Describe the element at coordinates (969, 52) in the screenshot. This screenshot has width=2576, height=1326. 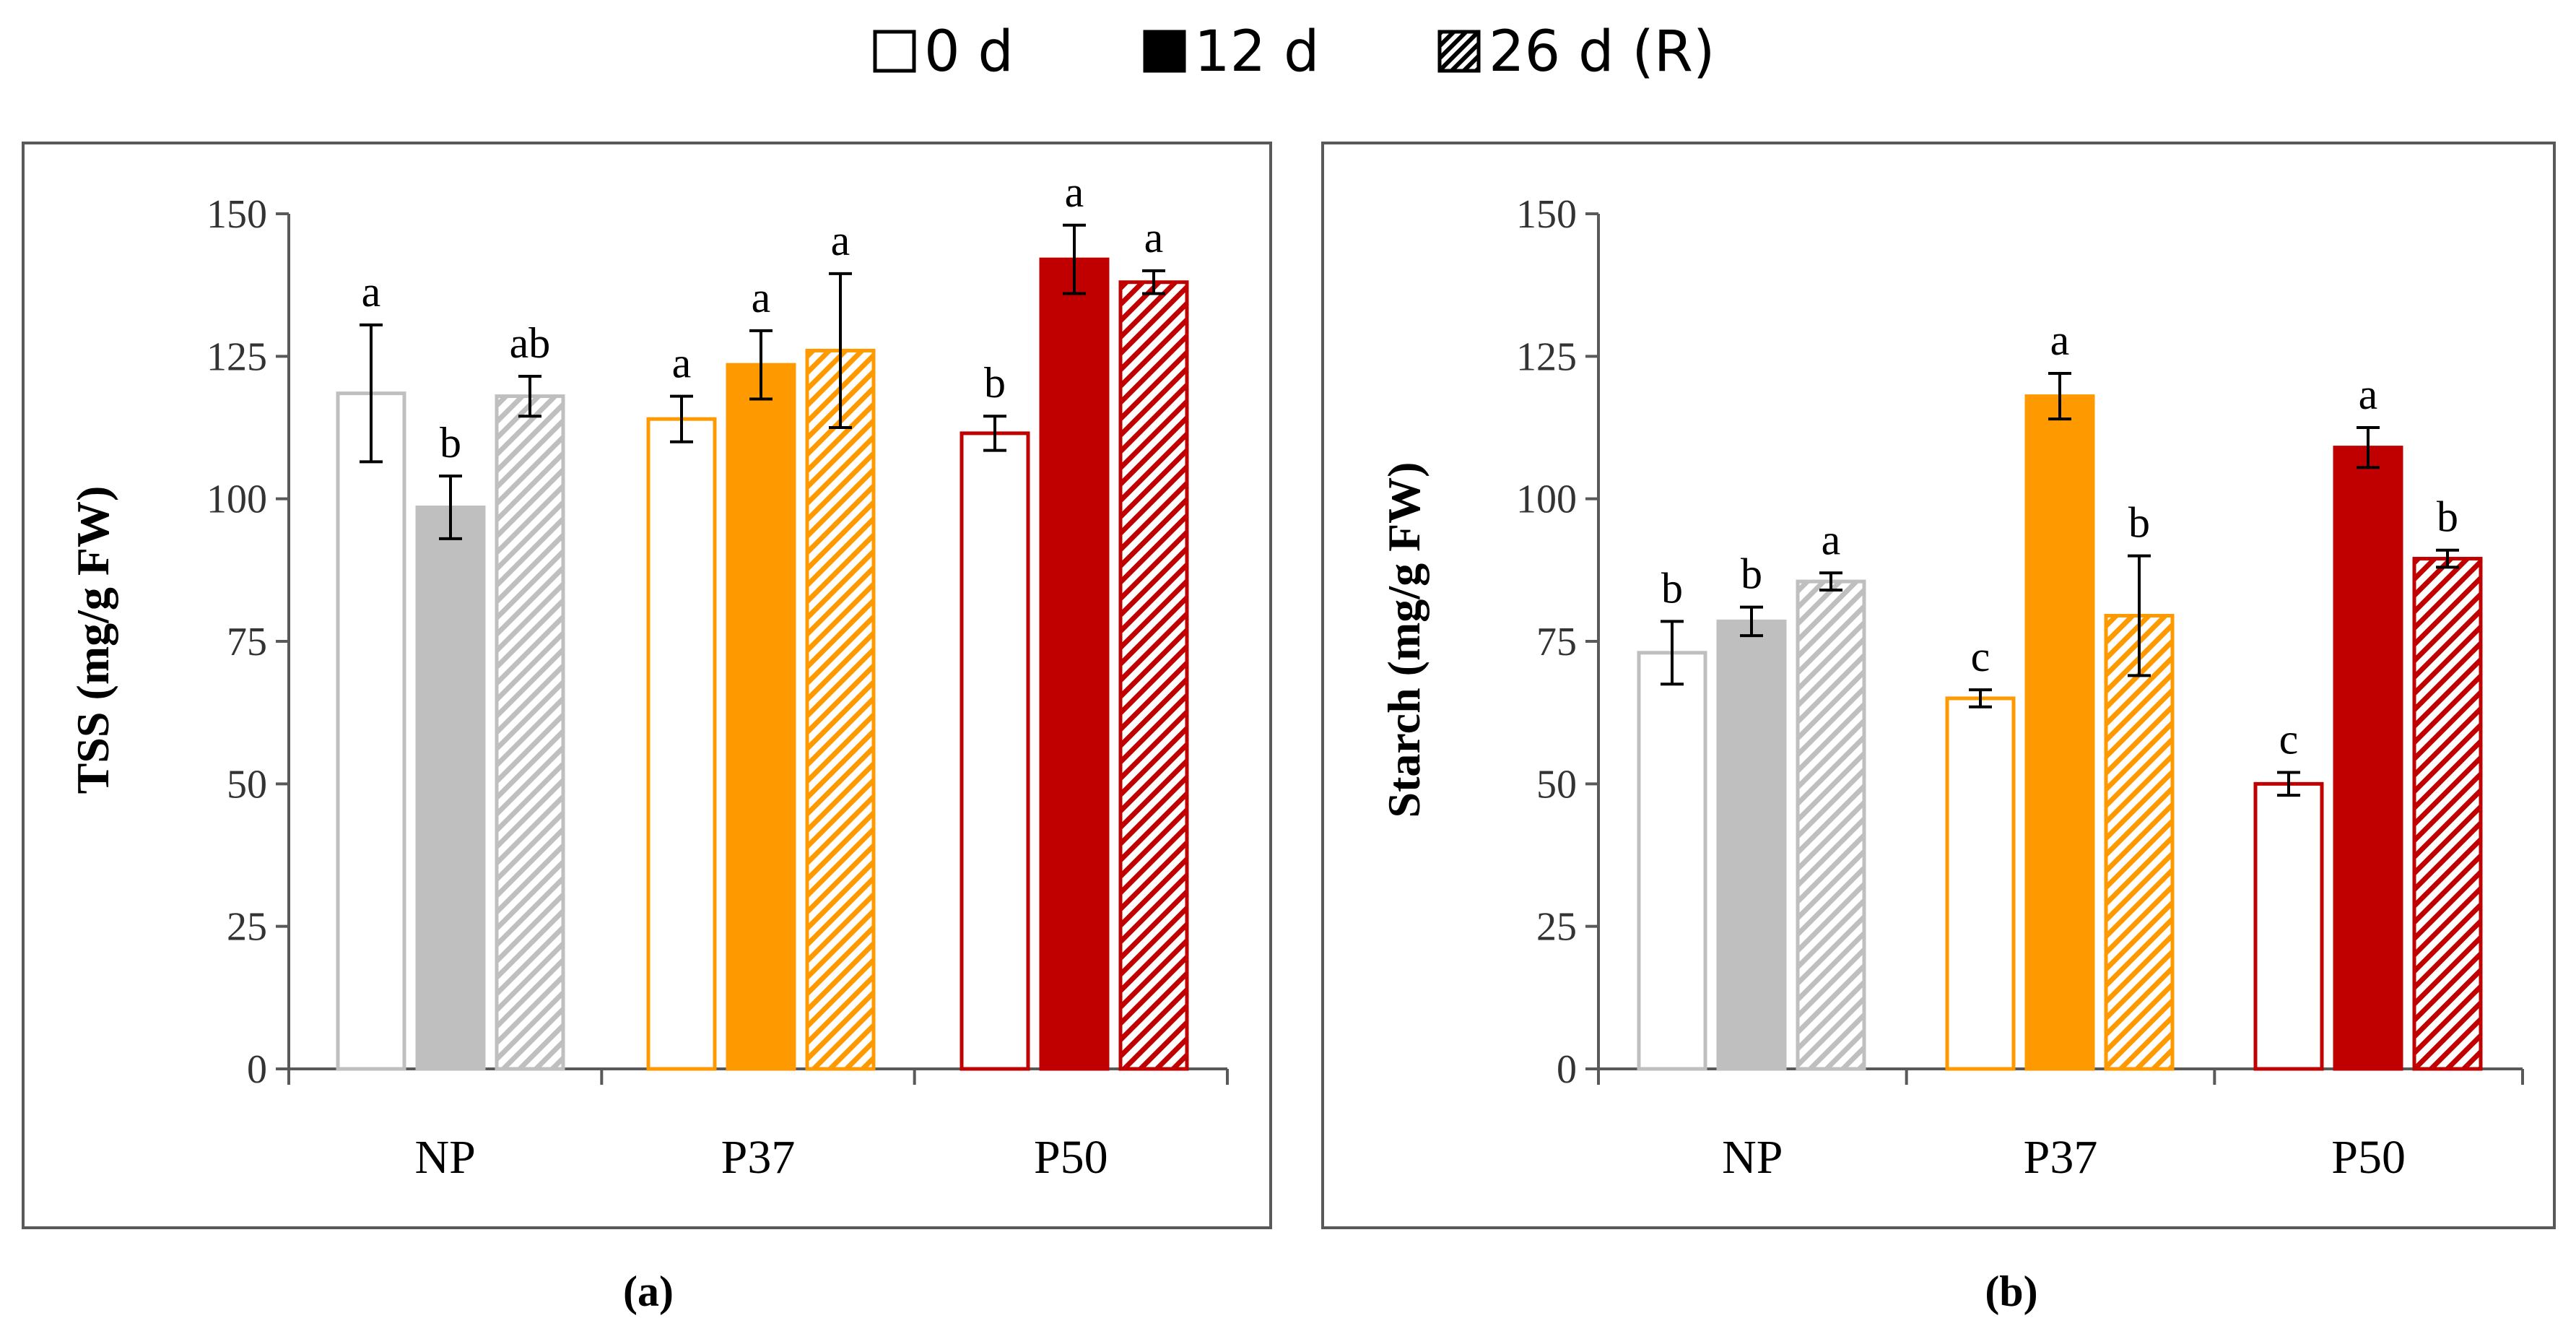
I see `legend-label: 0 d` at that location.